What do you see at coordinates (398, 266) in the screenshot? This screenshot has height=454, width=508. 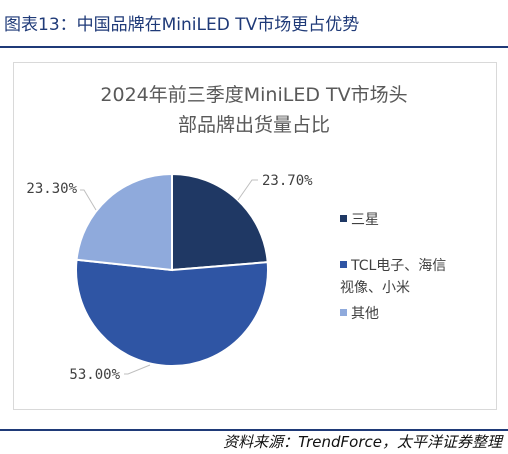 I see `legend-label: TCL电子、海信` at bounding box center [398, 266].